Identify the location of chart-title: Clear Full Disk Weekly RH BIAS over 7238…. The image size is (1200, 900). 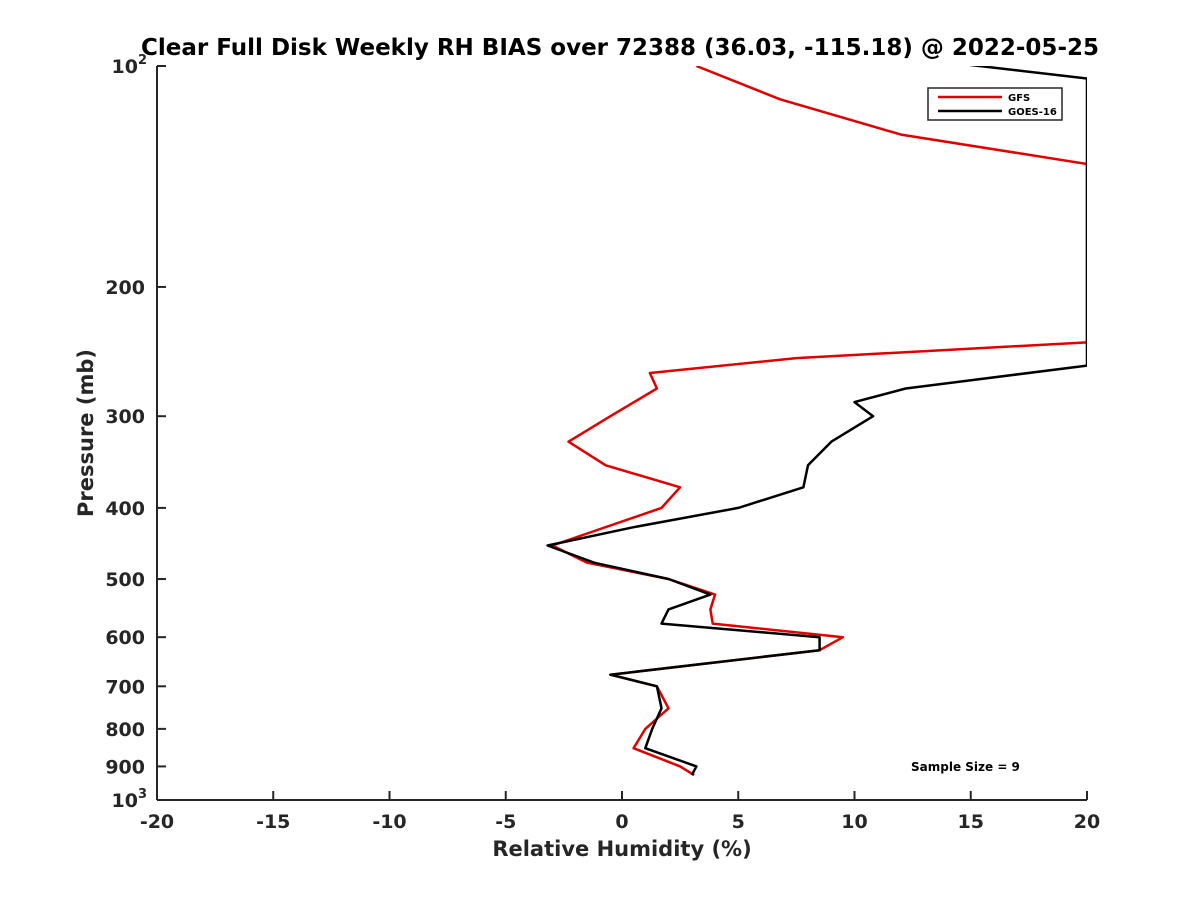
(620, 48).